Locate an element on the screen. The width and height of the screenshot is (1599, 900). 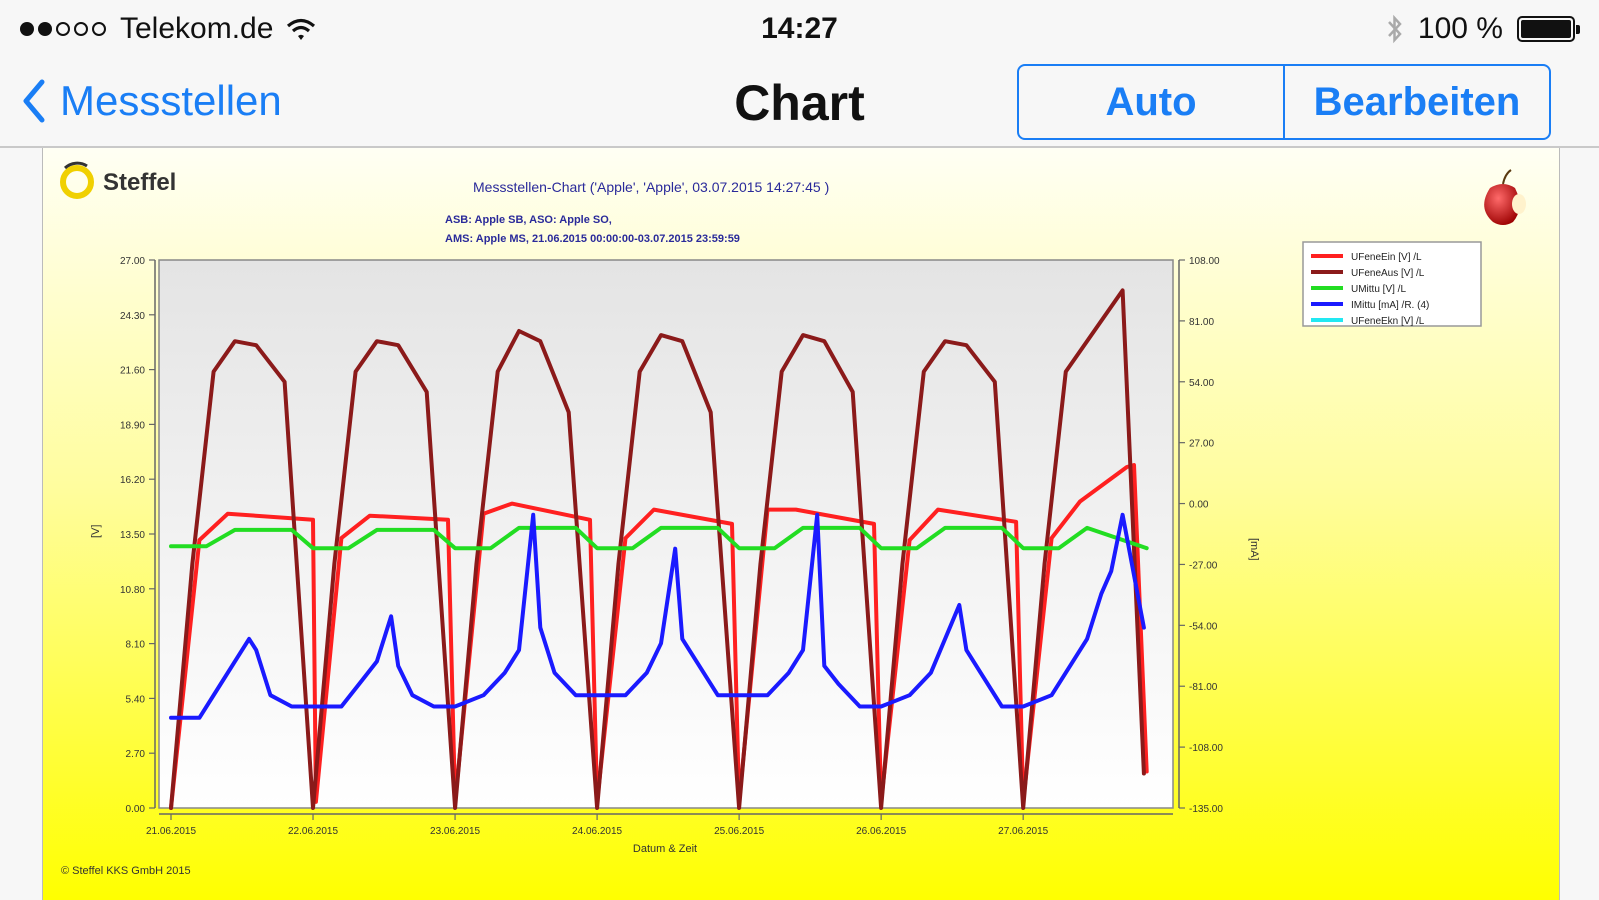
apple-icon is located at coordinates (1505, 197).